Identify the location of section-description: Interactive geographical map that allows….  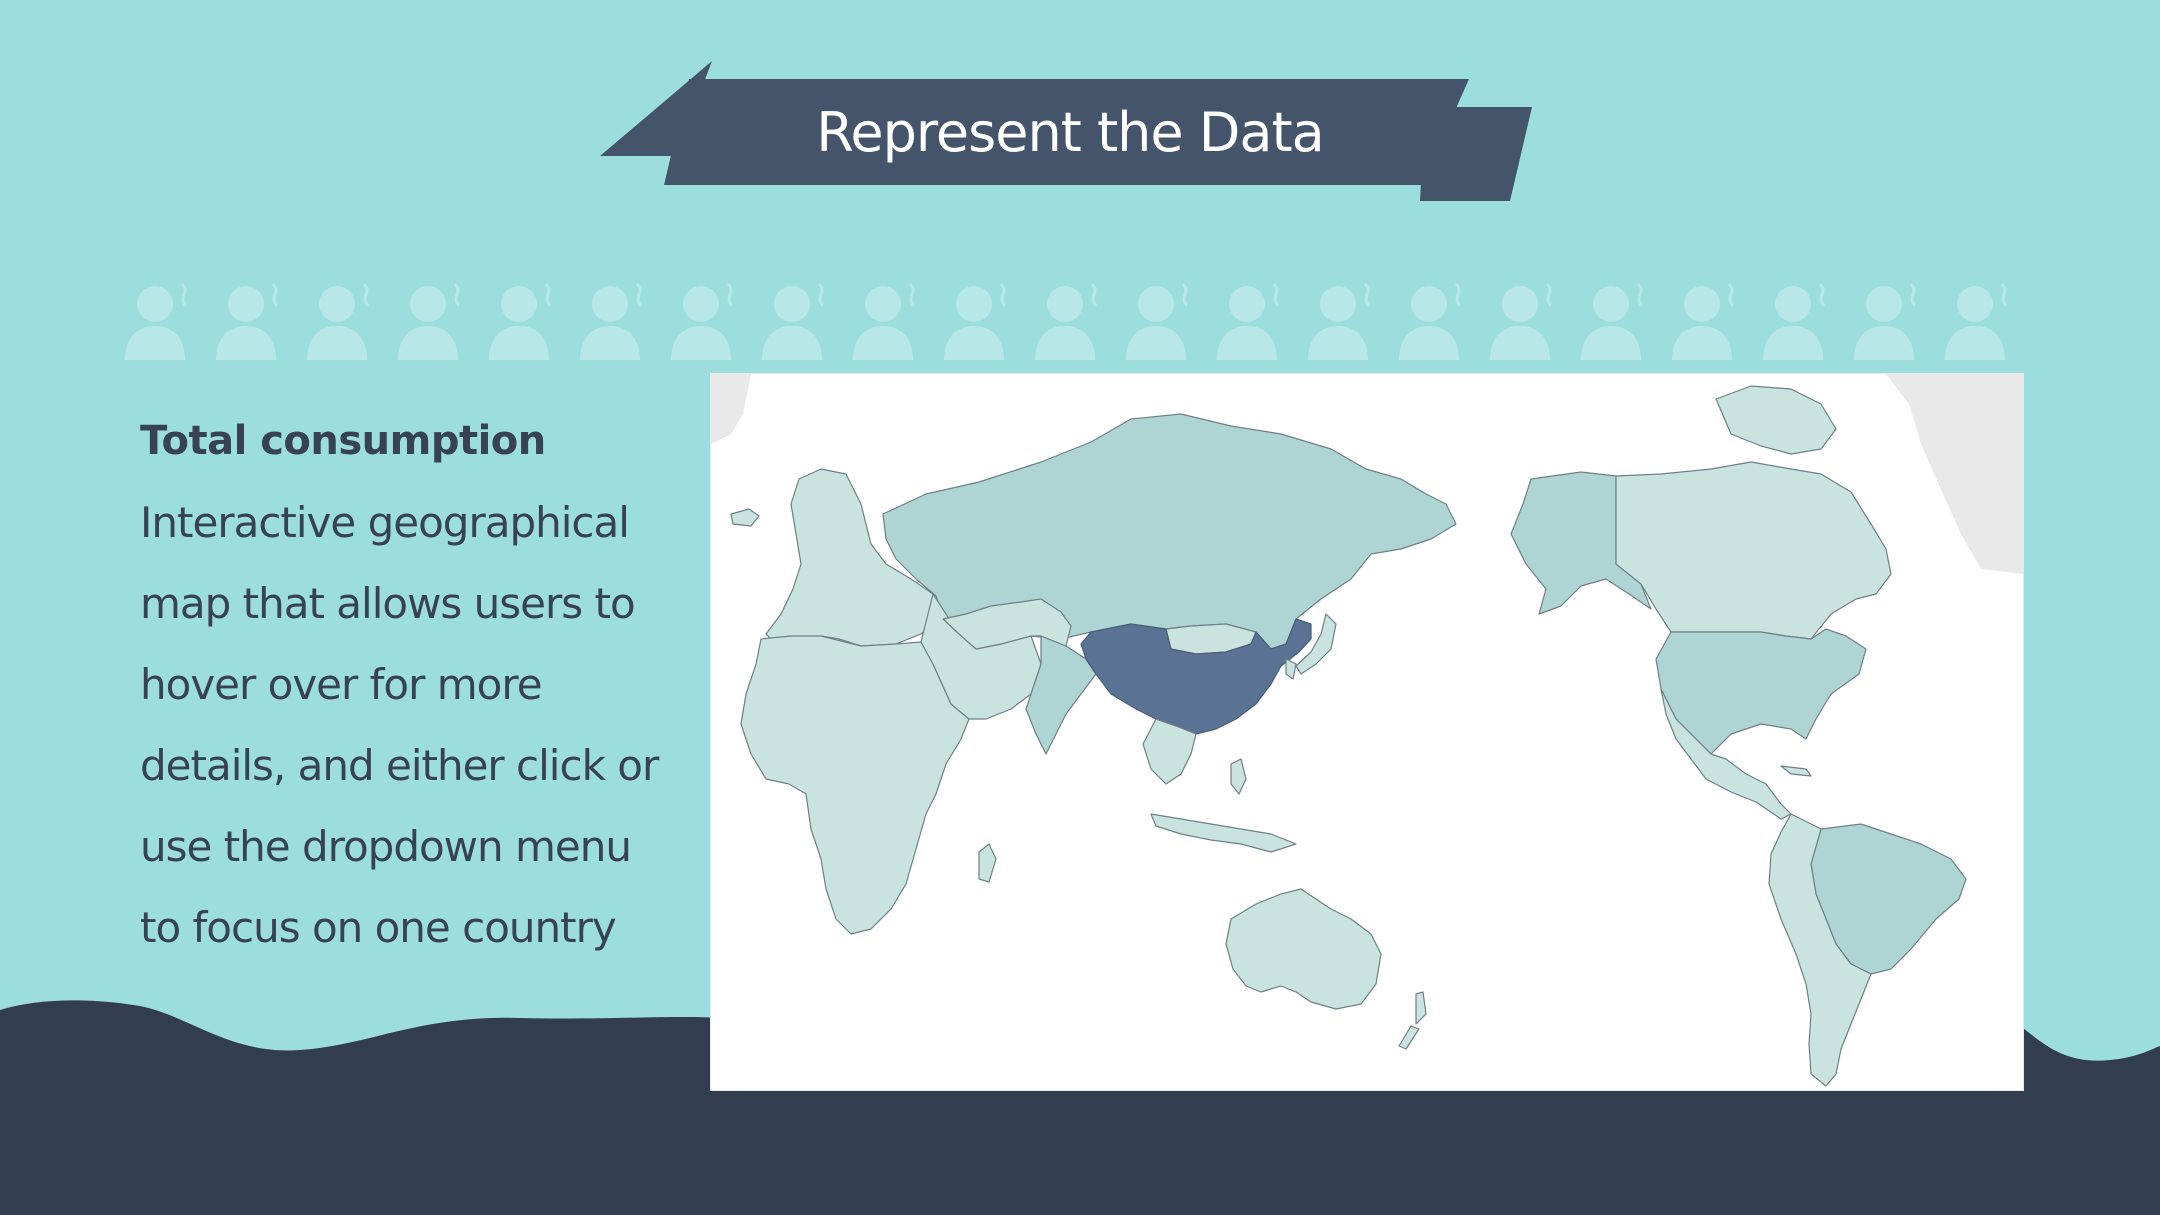
(399, 725).